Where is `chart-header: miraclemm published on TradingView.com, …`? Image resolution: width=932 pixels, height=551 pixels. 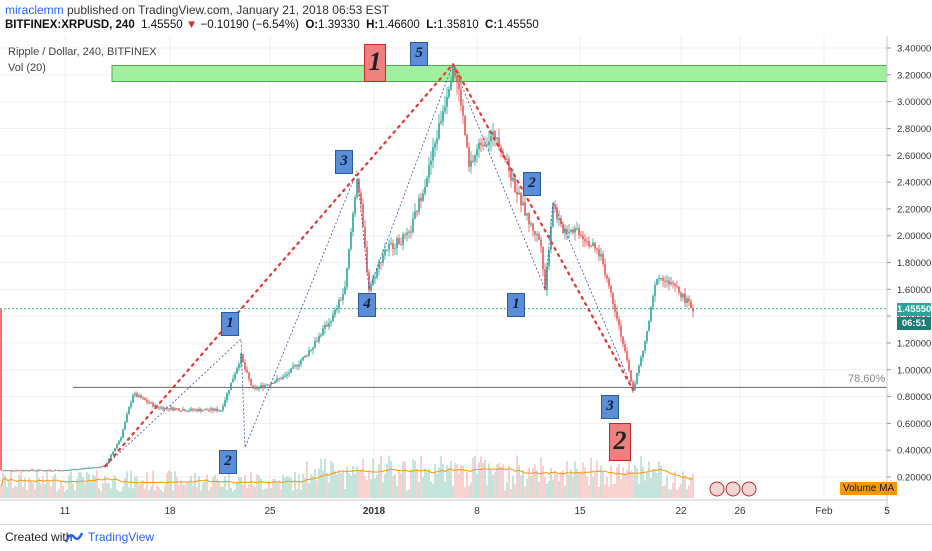
chart-header: miraclemm published on TradingView.com, … is located at coordinates (466, 18).